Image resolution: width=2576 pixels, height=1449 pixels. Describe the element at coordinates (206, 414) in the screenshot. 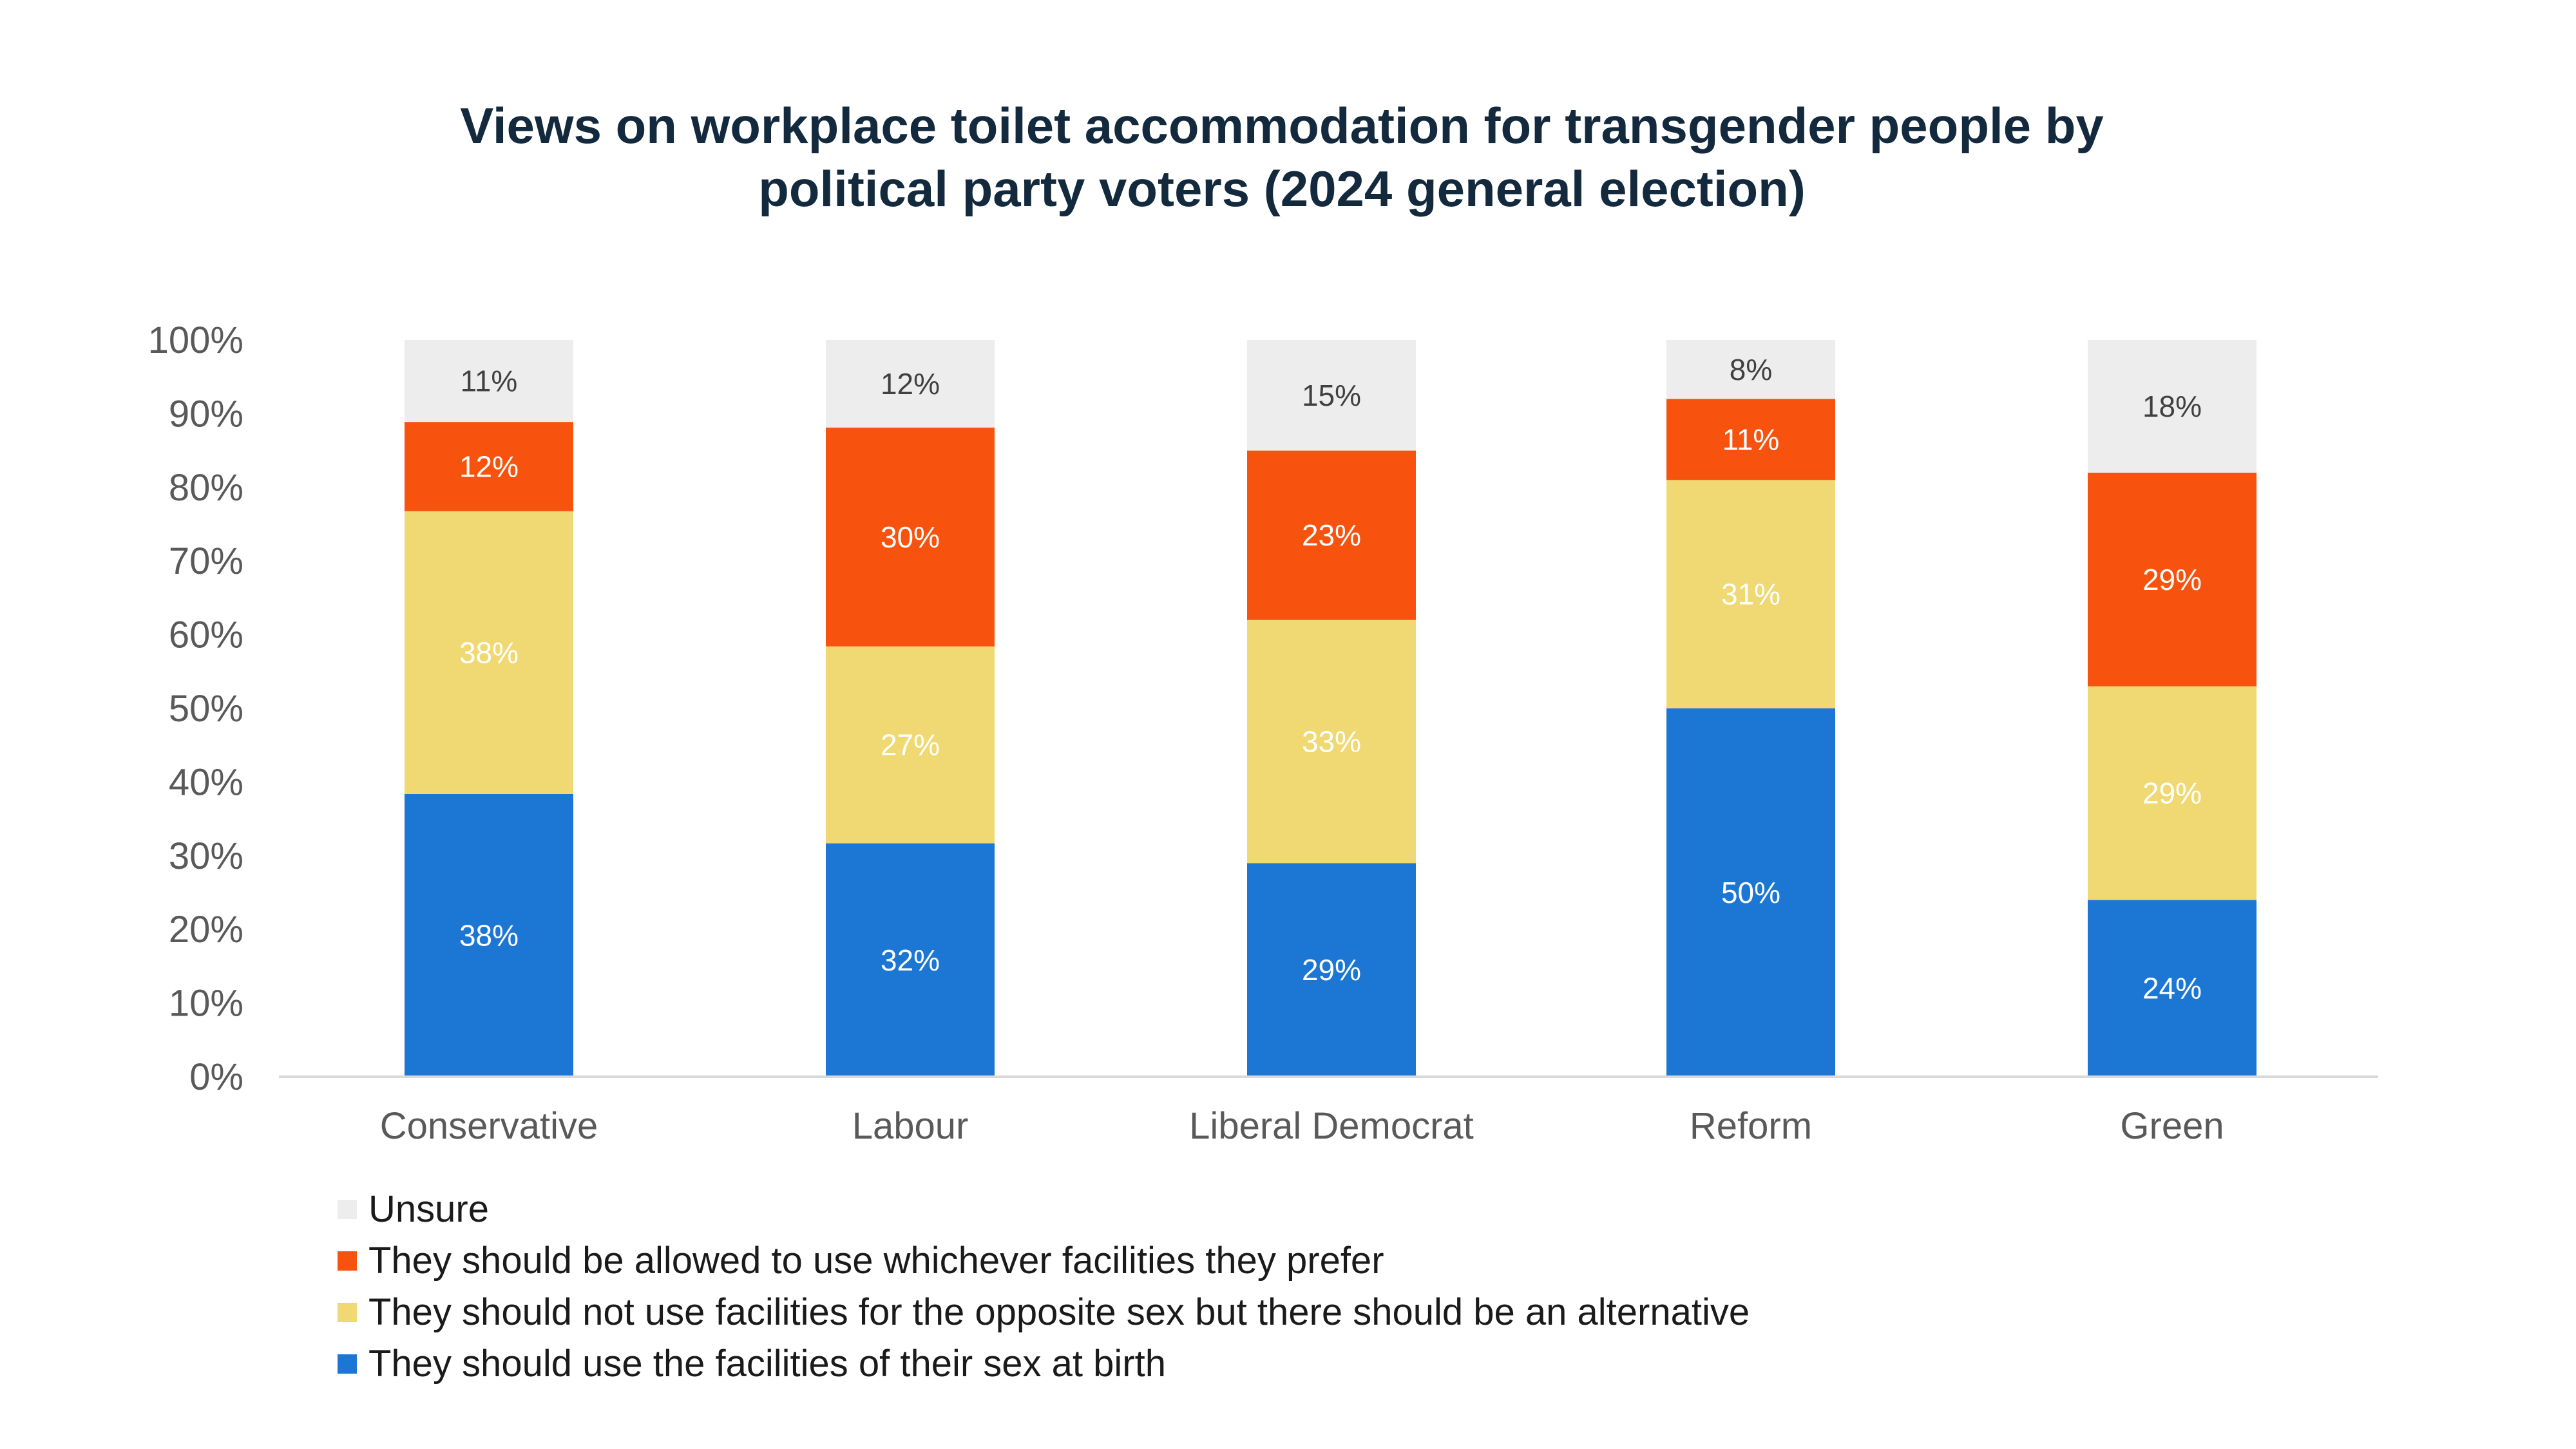

I see `y-tick-label: 90%` at that location.